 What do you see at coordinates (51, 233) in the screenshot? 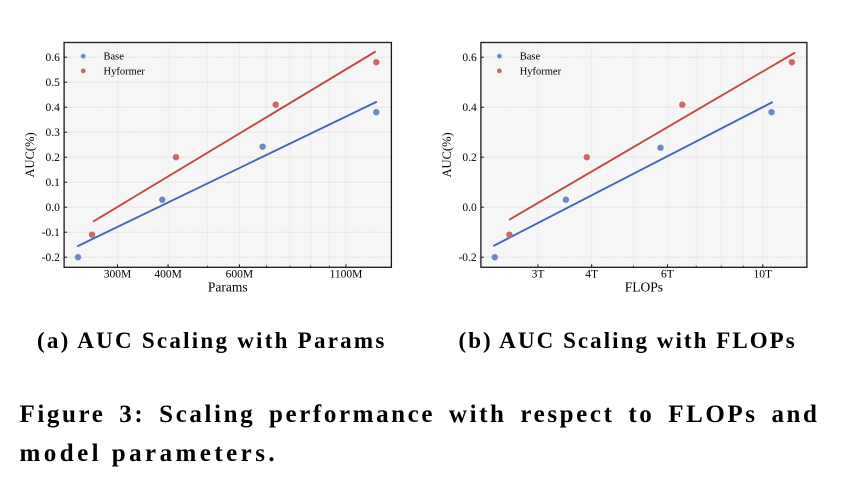
I see `svg-text: -0.1` at bounding box center [51, 233].